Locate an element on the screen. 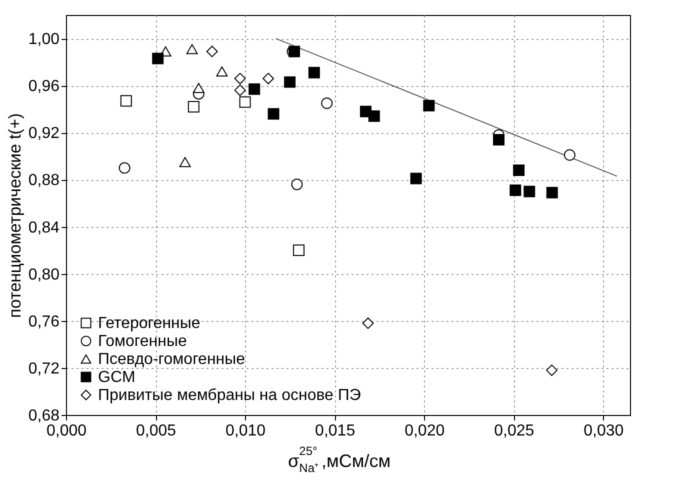 This screenshot has height=503, width=674. y-tick-label: 0,96 is located at coordinates (44, 87).